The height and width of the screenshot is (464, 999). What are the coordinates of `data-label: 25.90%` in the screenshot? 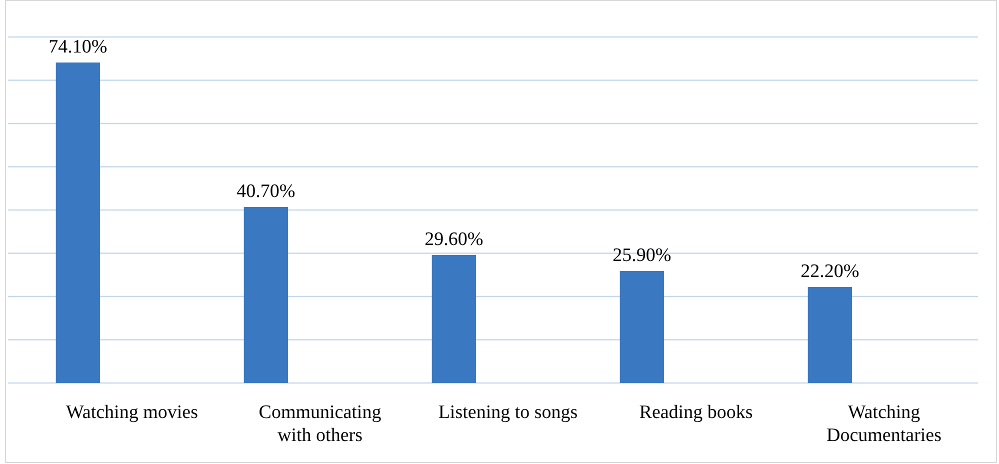 It's located at (642, 255).